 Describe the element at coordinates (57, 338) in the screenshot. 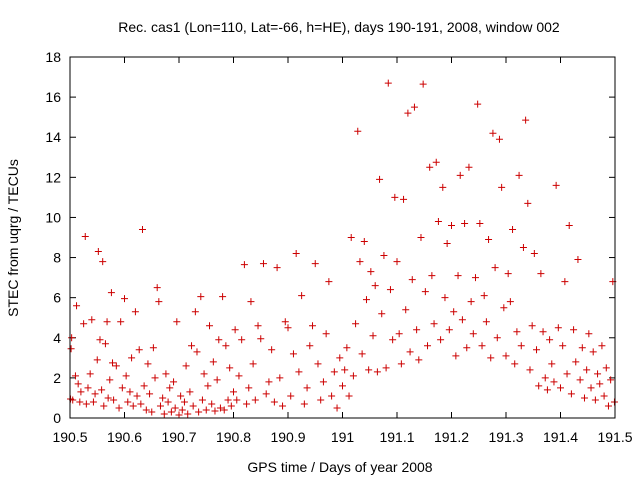

I see `y-tick-label: 4` at that location.